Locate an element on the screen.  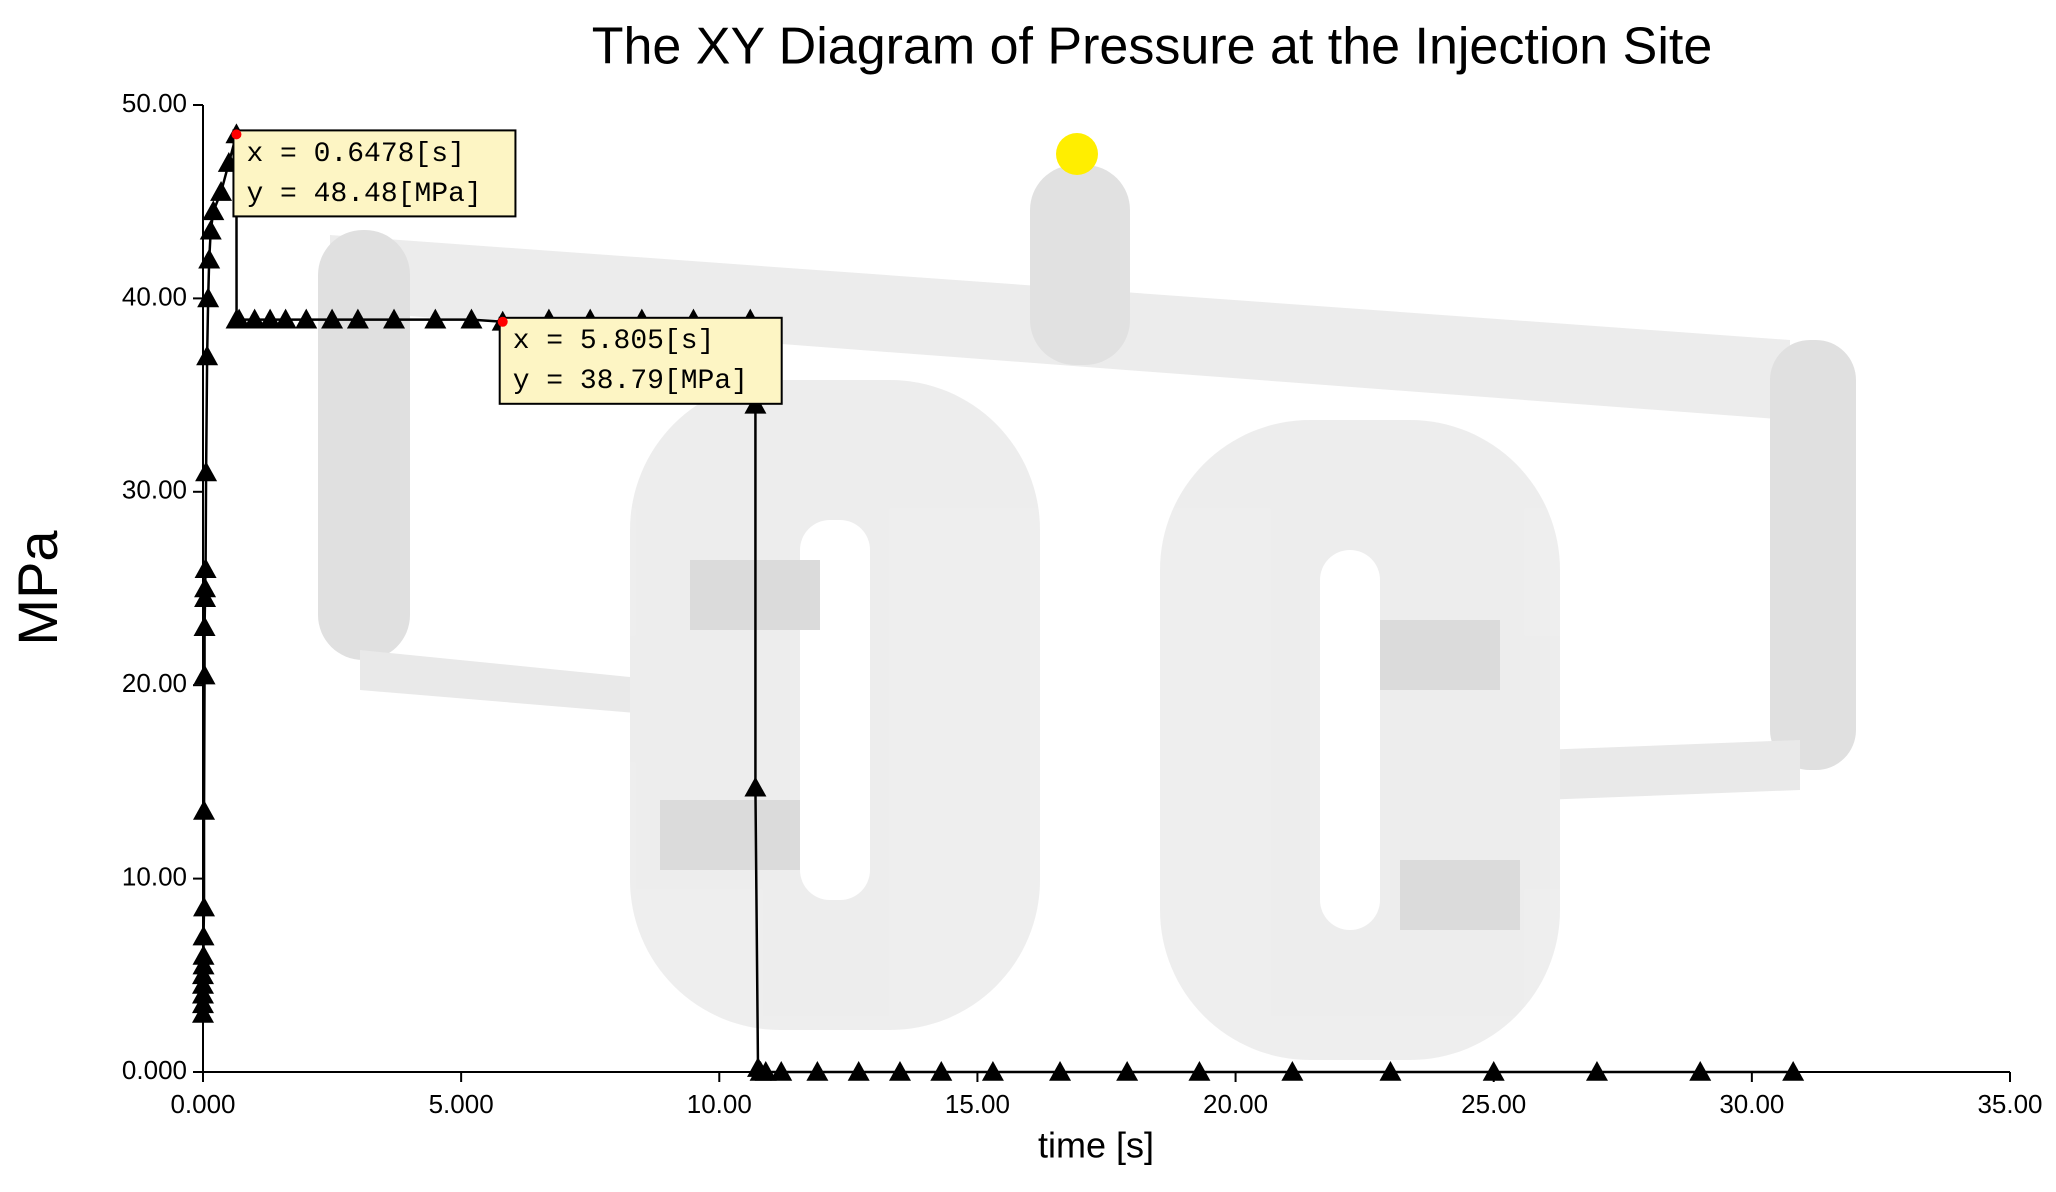
x-tick-label: 5.000 is located at coordinates (461, 1104).